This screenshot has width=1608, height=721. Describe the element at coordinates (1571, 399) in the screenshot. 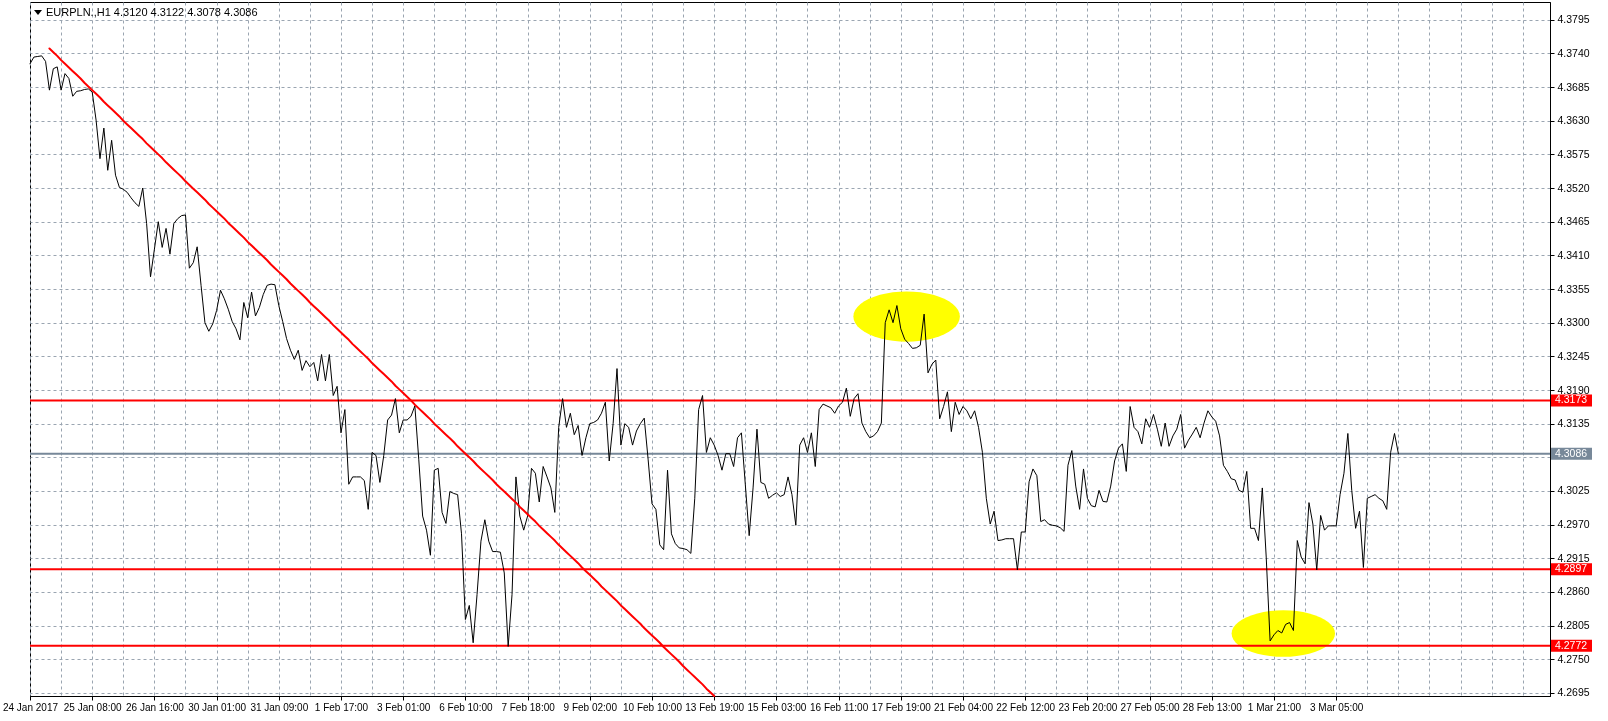

I see `ref-line-label: 4.3173` at that location.